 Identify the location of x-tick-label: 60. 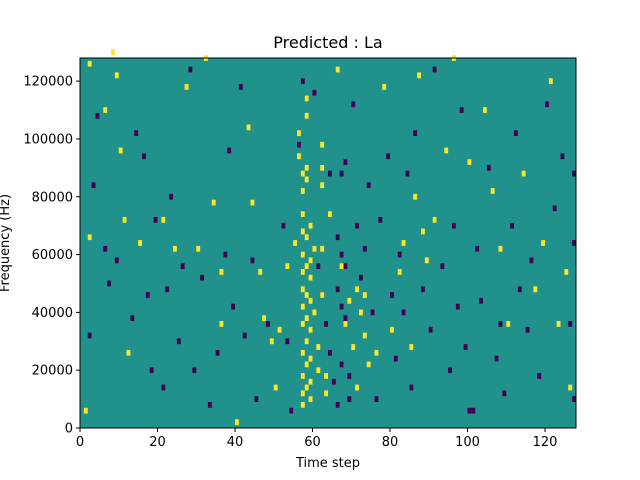
(312, 442).